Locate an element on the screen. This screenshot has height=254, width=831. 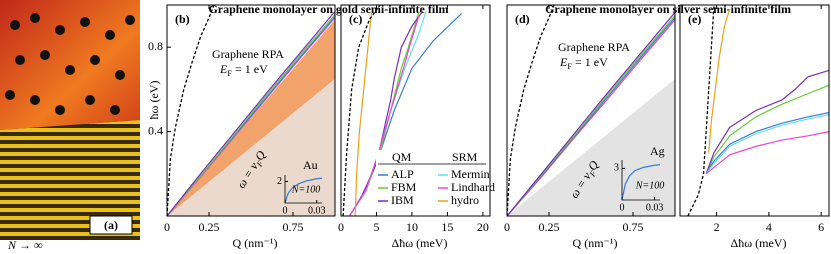
legend-header: QM is located at coordinates (402, 157).